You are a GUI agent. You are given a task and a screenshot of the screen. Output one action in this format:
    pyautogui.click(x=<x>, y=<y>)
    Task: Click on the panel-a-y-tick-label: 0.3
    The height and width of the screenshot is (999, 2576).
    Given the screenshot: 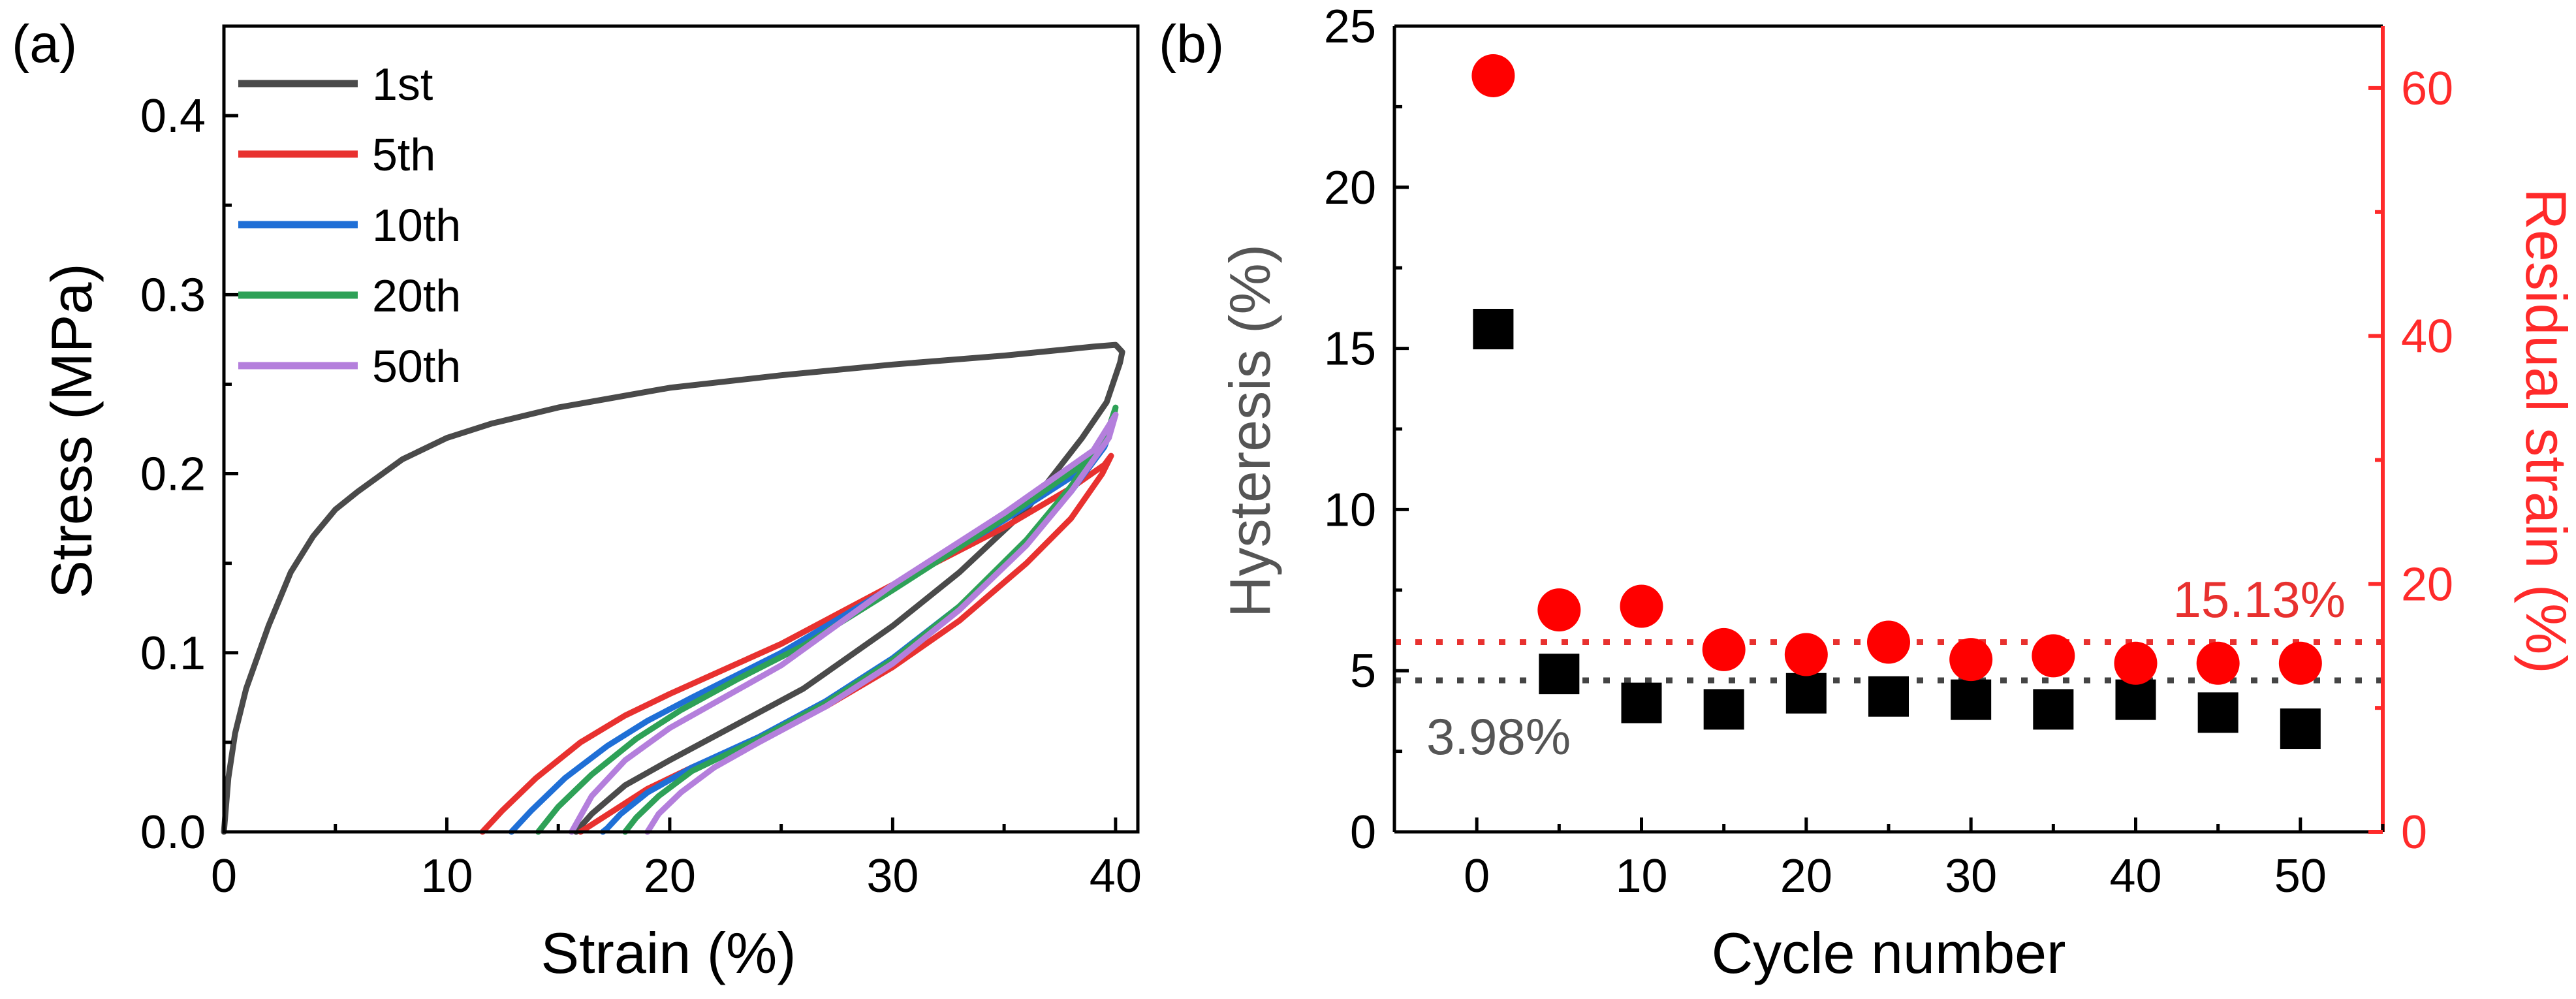 What is the action you would take?
    pyautogui.click(x=173, y=295)
    